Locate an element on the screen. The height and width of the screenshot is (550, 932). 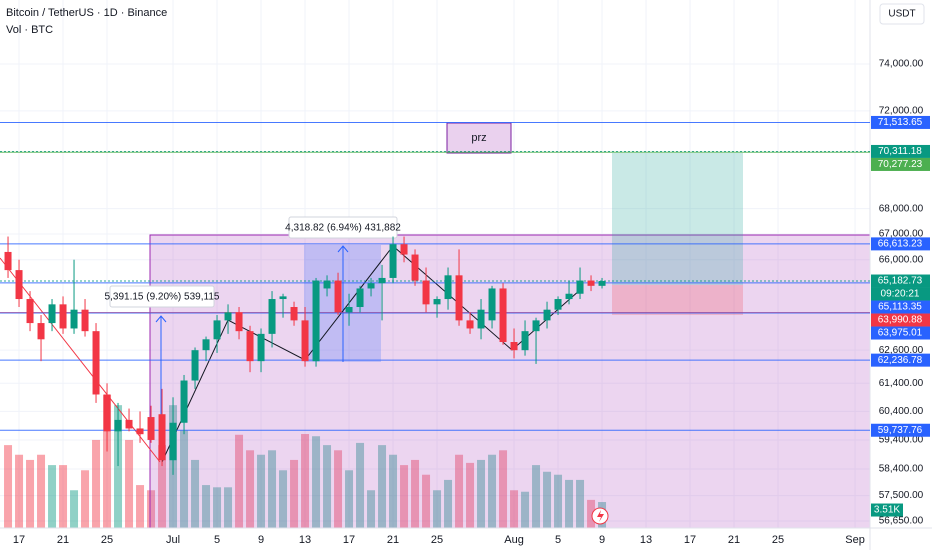
chart-subtitle: Vol · BTC is located at coordinates (29, 30).